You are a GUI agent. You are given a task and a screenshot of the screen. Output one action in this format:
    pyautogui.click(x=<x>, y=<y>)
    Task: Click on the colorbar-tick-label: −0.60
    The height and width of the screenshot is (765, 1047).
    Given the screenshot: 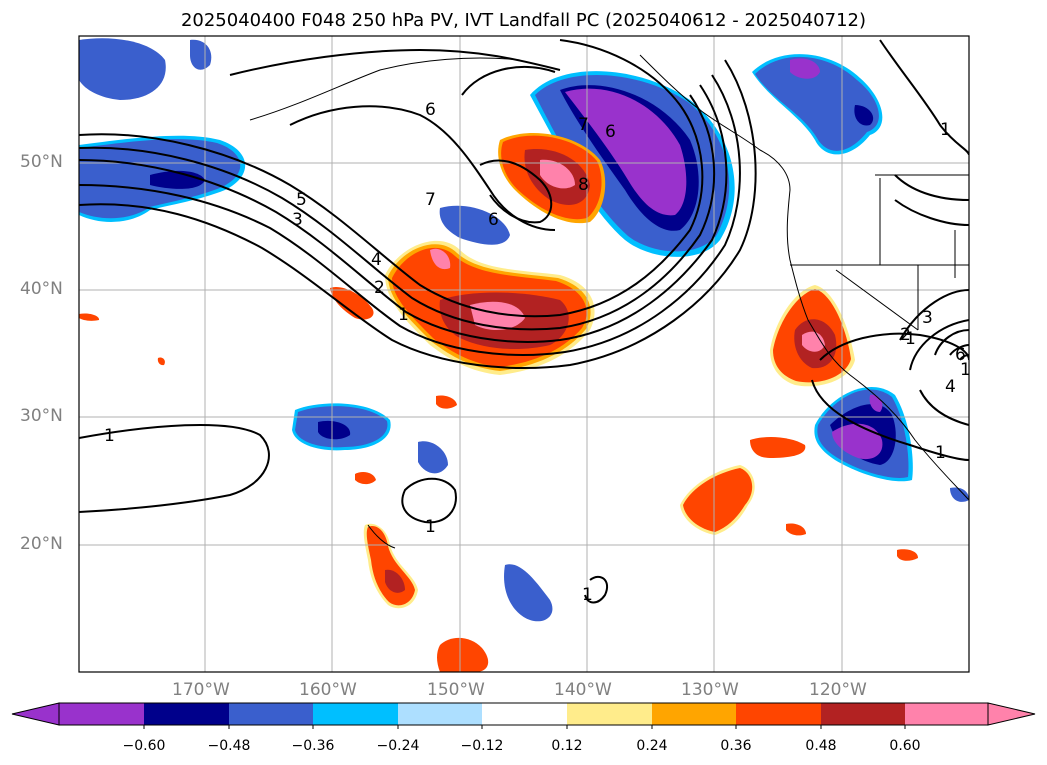 What is the action you would take?
    pyautogui.click(x=144, y=746)
    